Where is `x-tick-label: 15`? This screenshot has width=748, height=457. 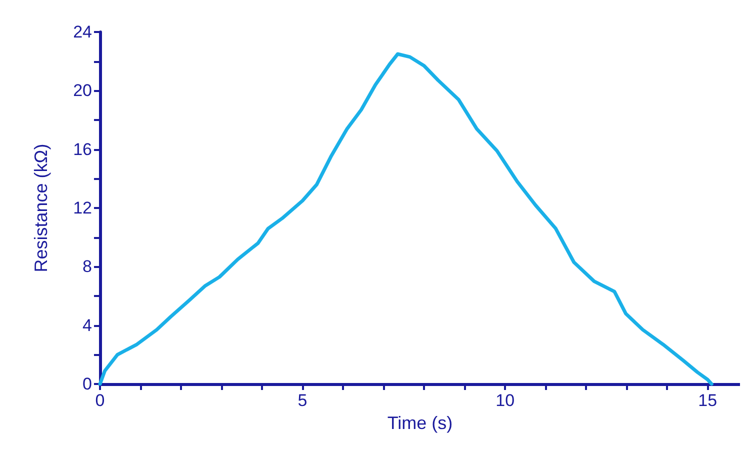 x-tick-label: 15 is located at coordinates (708, 400).